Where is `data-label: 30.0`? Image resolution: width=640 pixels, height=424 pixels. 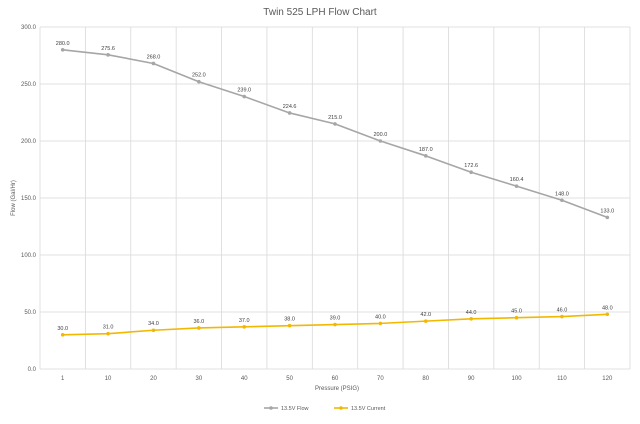 data-label: 30.0 is located at coordinates (62, 329).